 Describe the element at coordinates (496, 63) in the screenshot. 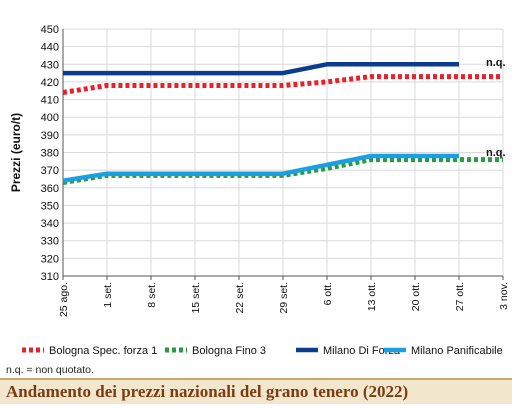

I see `annotation-nq-1: n.q.` at that location.